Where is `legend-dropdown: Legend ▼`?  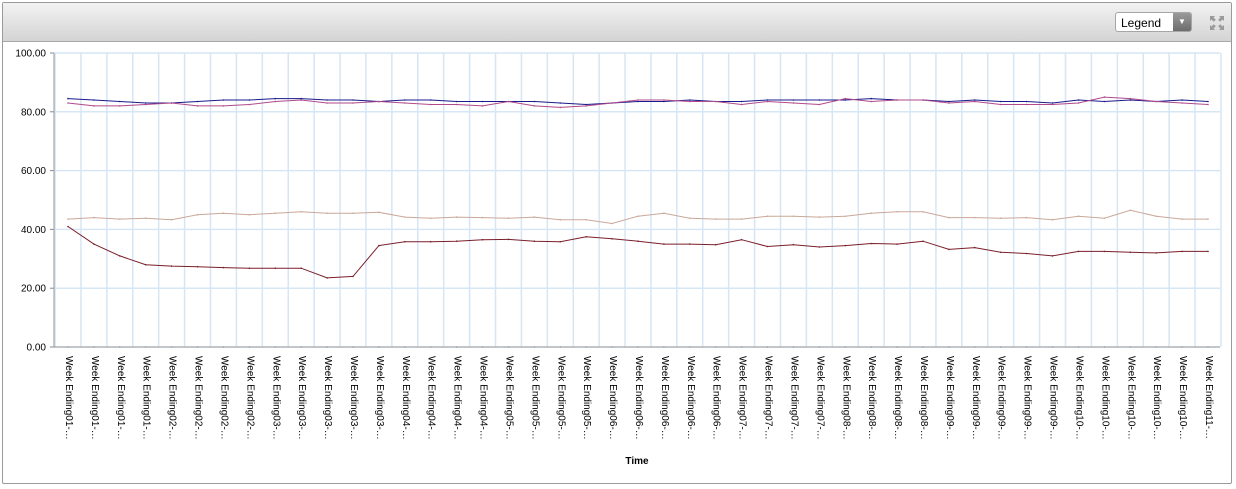
legend-dropdown: Legend ▼ is located at coordinates (1153, 22).